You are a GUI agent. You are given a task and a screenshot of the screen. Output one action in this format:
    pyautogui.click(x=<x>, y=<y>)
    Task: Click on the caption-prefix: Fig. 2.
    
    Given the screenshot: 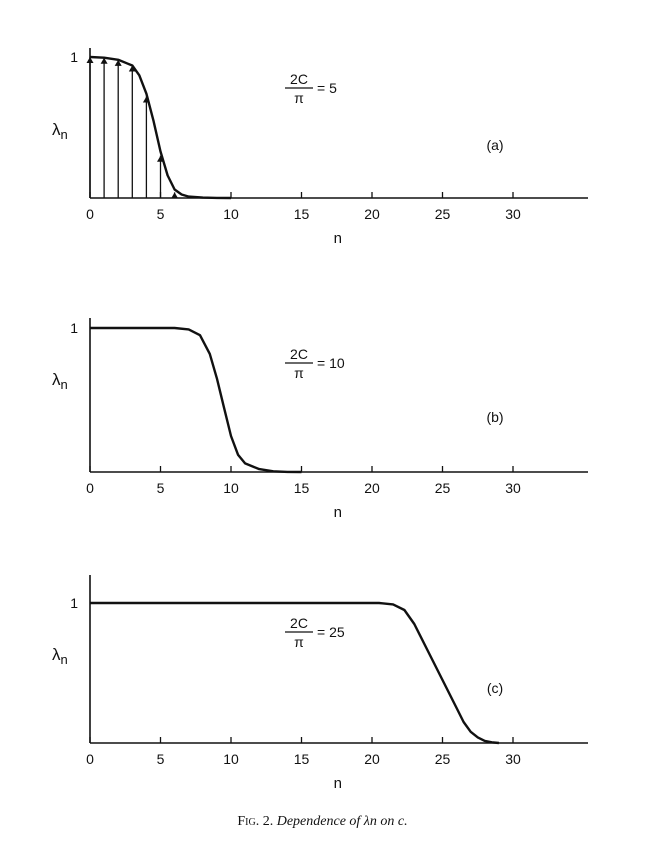 What is the action you would take?
    pyautogui.click(x=255, y=821)
    